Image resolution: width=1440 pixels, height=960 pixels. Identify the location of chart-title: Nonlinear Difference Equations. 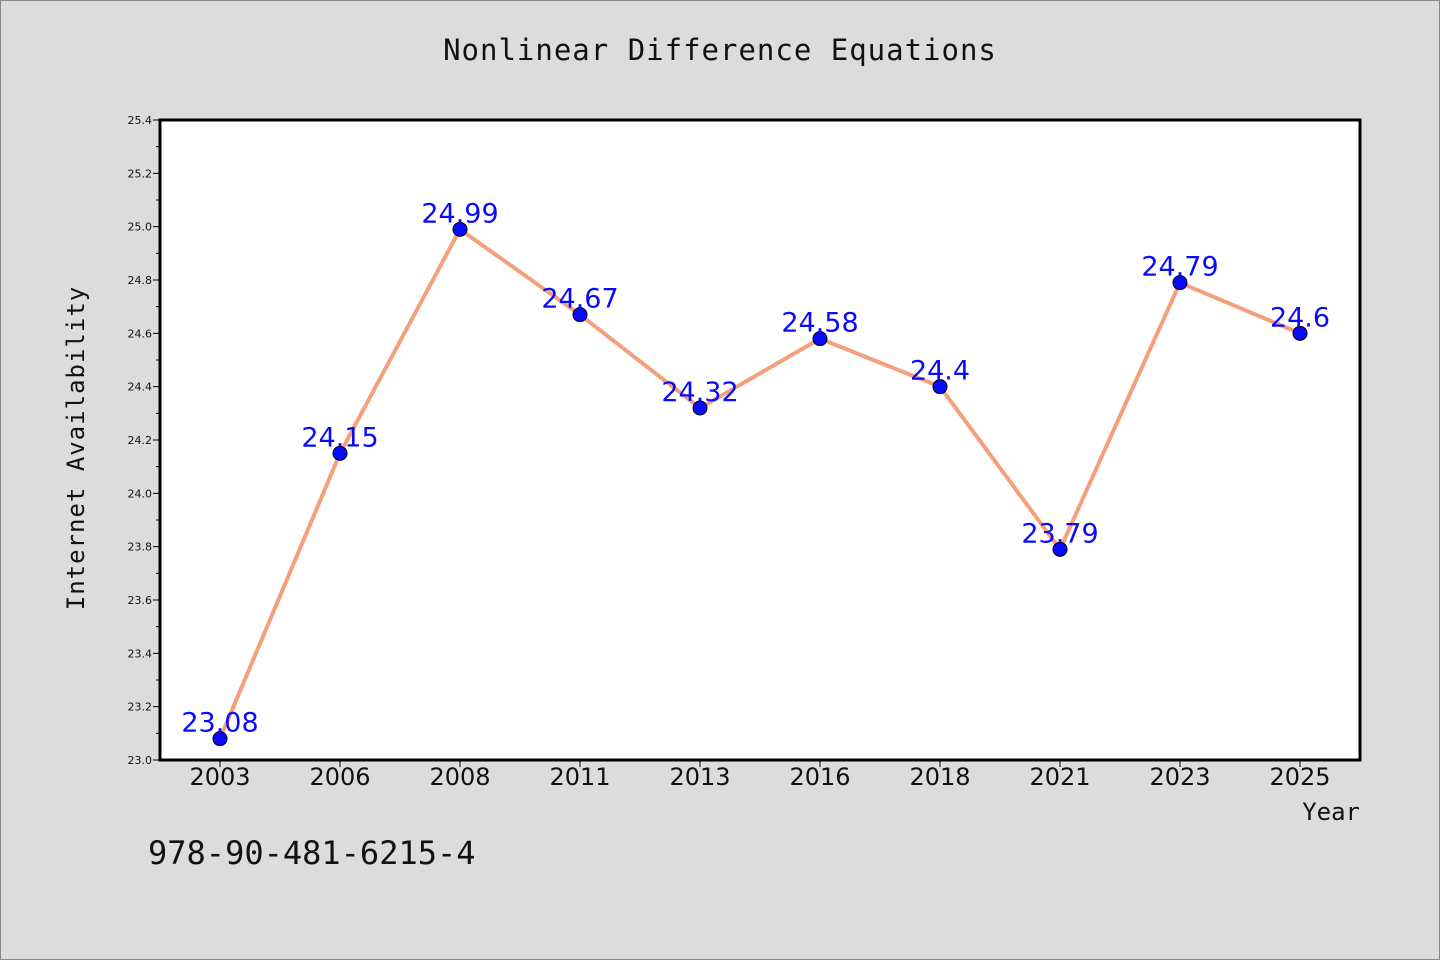
(720, 50).